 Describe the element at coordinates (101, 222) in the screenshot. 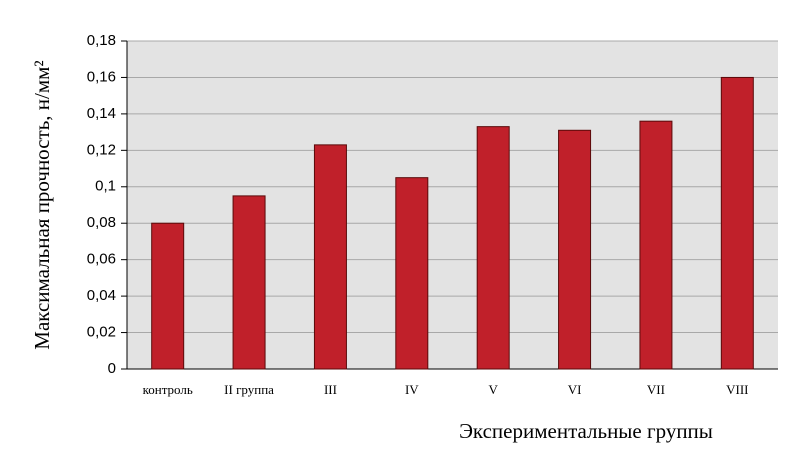

I see `y-tick-label: 0,08` at that location.